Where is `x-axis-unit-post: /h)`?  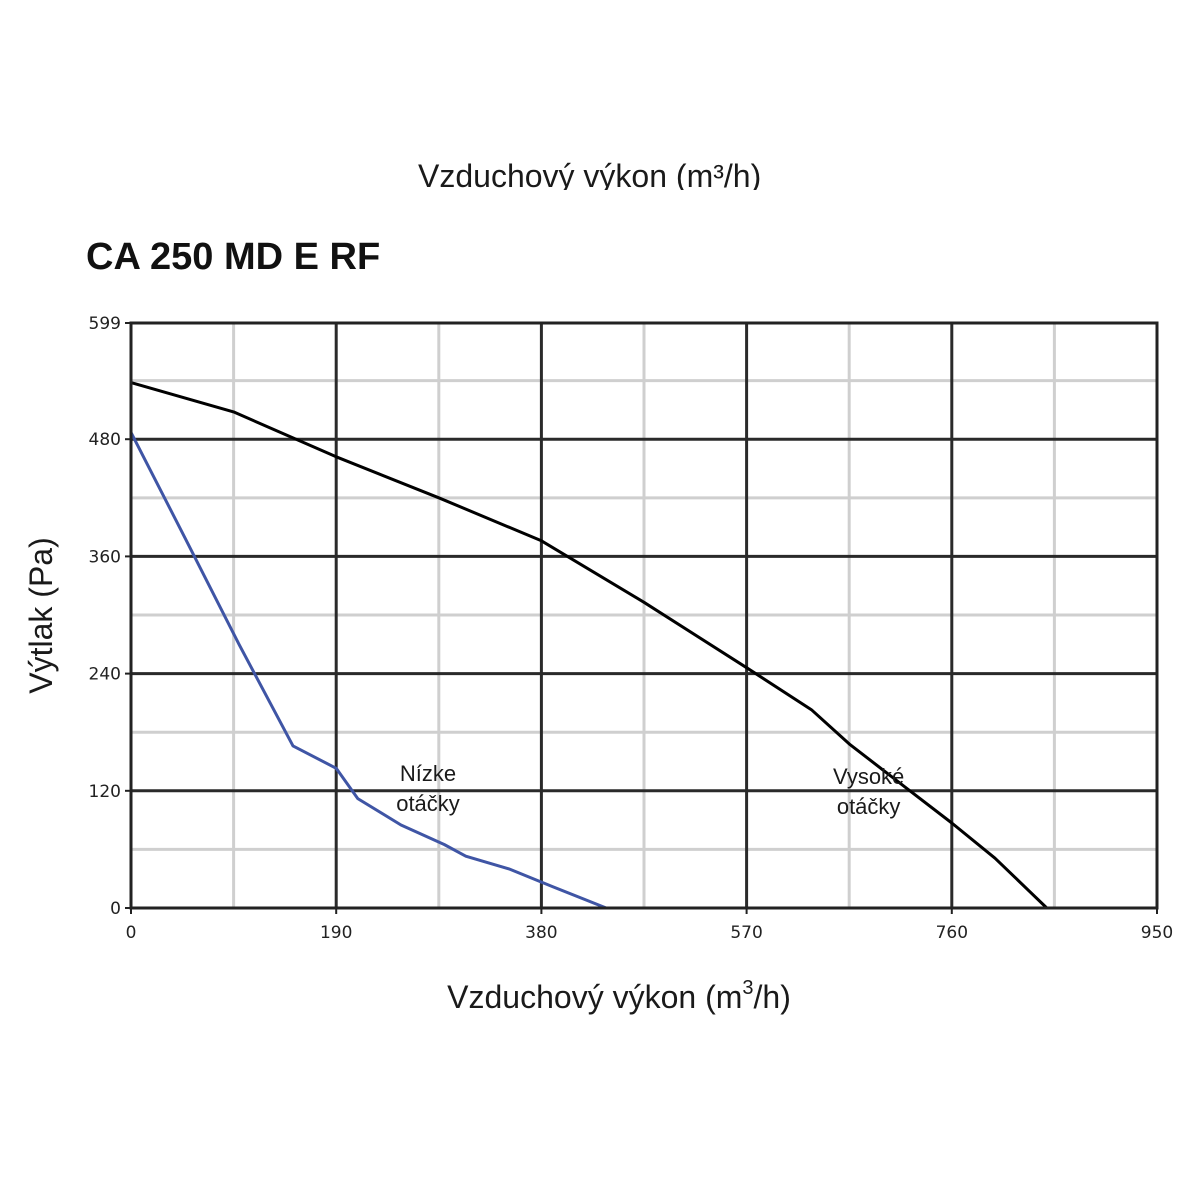 x-axis-unit-post: /h) is located at coordinates (772, 997).